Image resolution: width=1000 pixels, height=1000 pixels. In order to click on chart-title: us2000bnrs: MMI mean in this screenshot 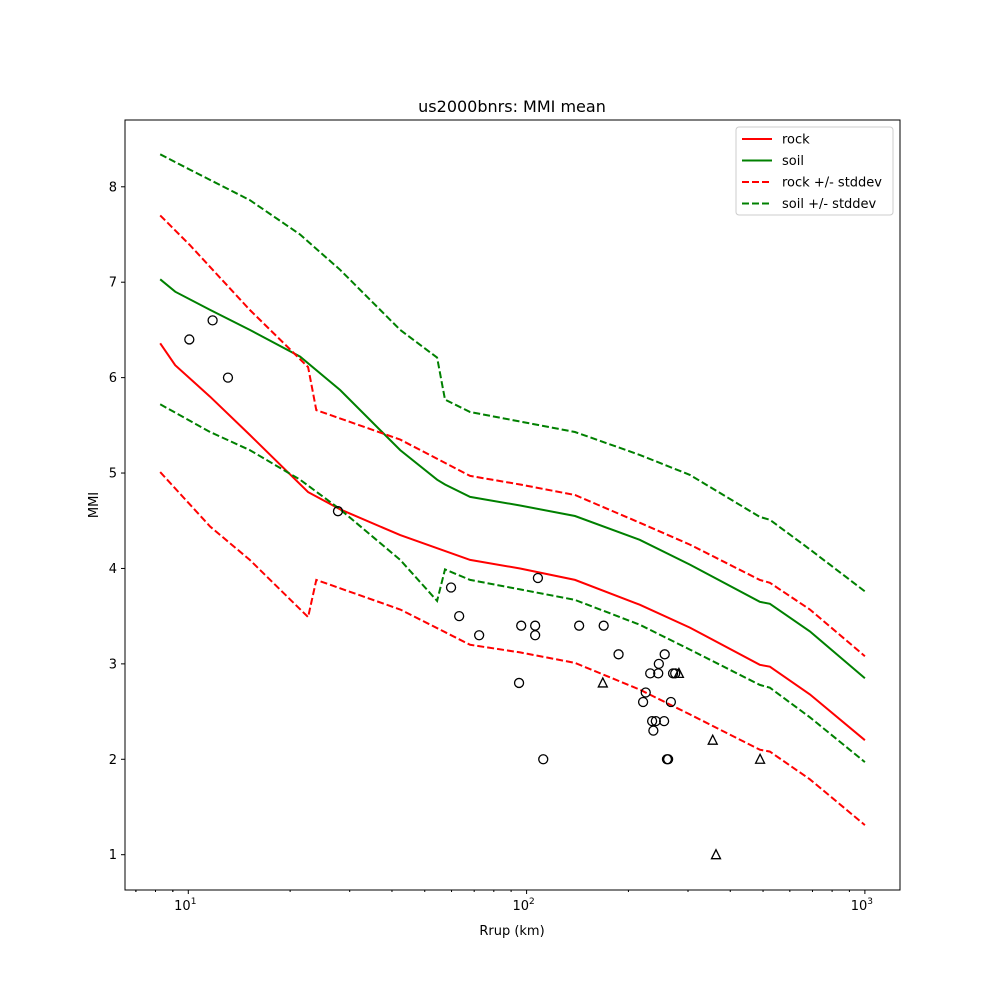, I will do `click(512, 106)`.